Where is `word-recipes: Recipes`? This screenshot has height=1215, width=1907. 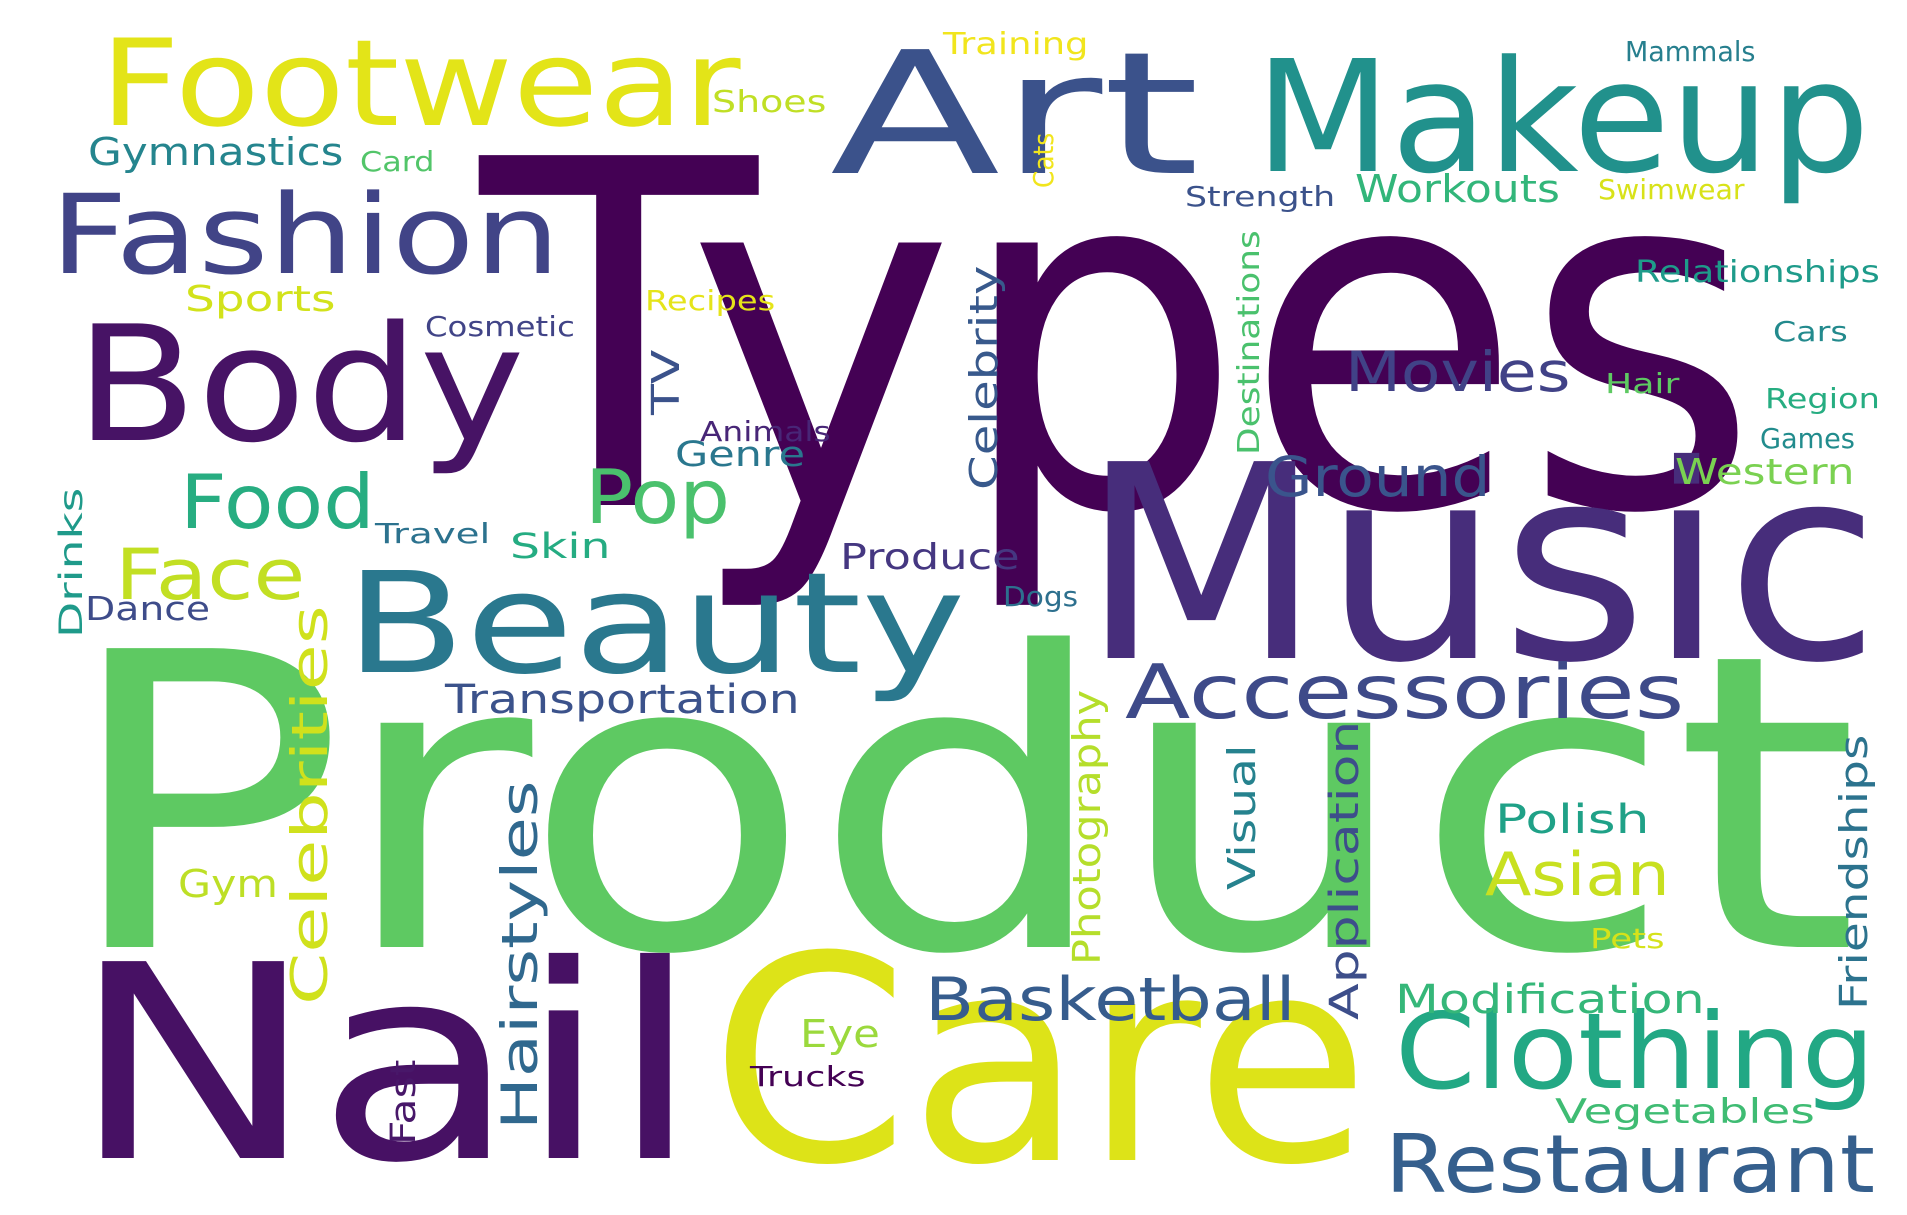 word-recipes: Recipes is located at coordinates (710, 300).